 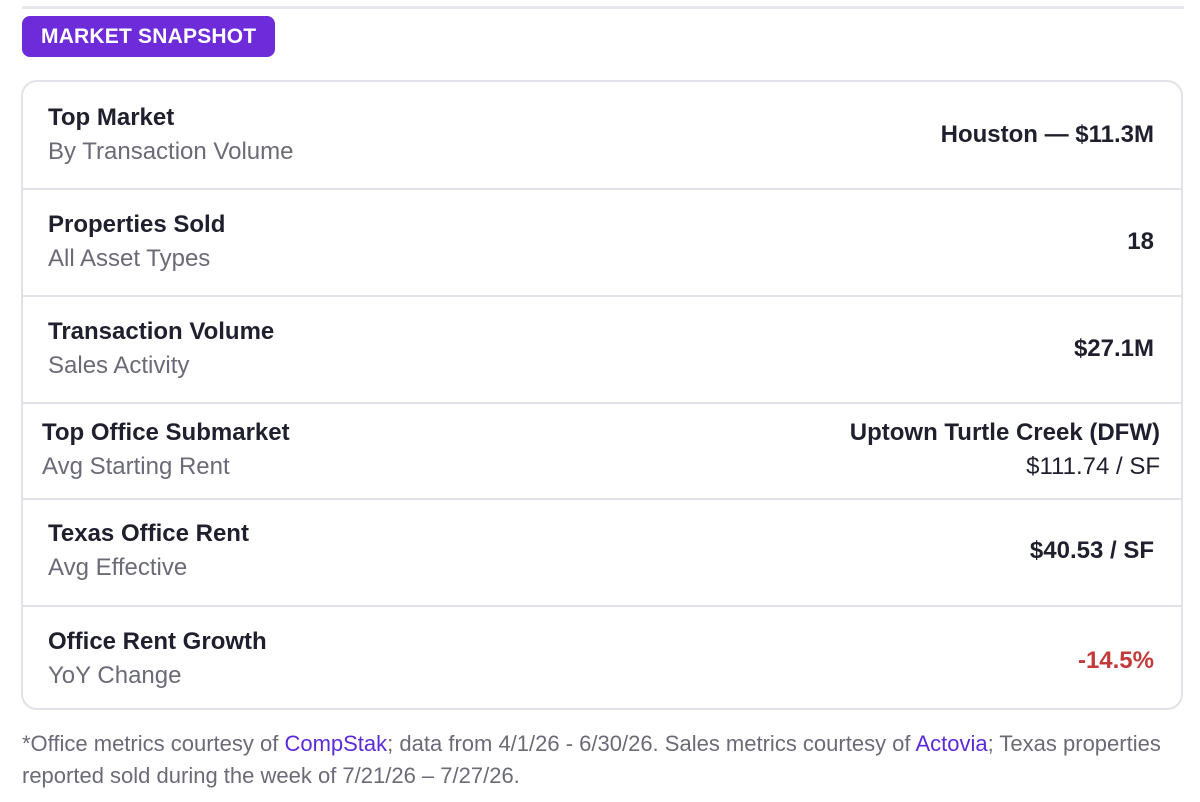 What do you see at coordinates (1140, 241) in the screenshot?
I see `row-value: 18` at bounding box center [1140, 241].